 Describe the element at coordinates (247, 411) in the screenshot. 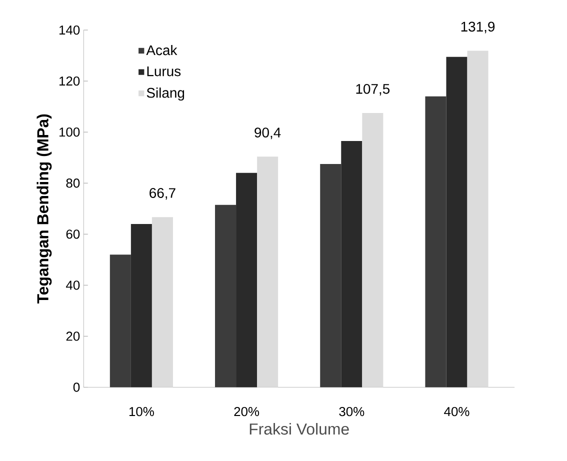

I see `x-tick-label: 20%` at that location.